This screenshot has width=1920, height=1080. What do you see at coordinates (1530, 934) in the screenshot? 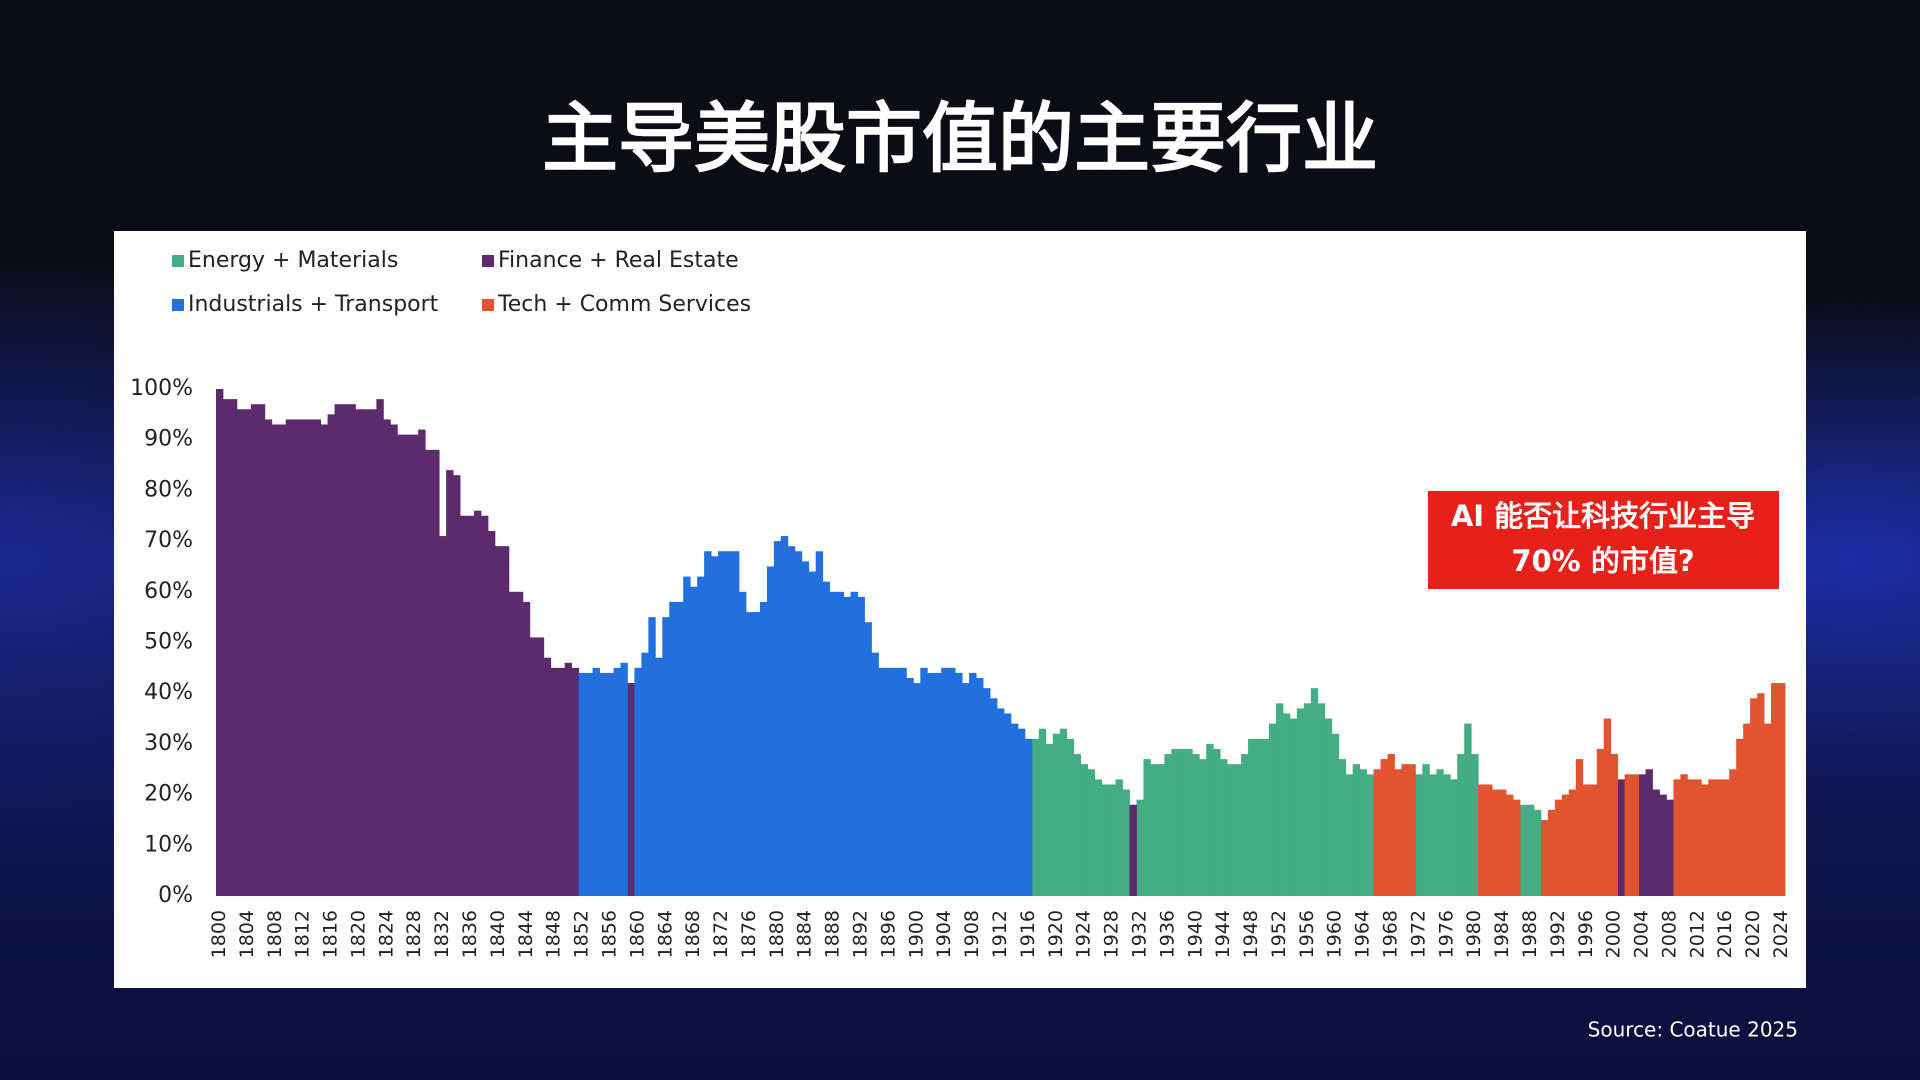
I see `x-tick-label: 1988` at bounding box center [1530, 934].